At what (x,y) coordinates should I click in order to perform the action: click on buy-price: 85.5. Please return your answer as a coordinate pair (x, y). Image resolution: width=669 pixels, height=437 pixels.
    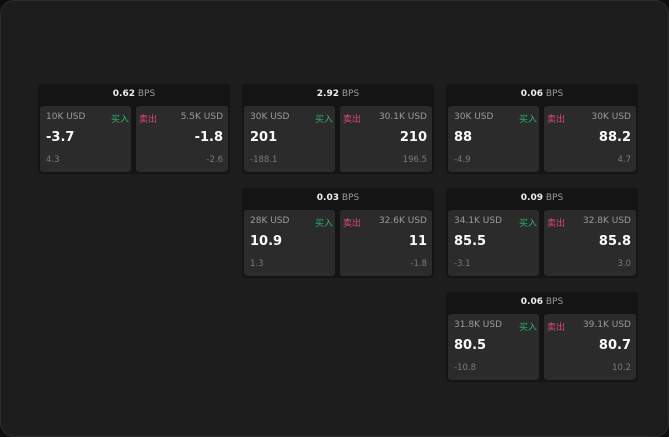
    Looking at the image, I should click on (470, 241).